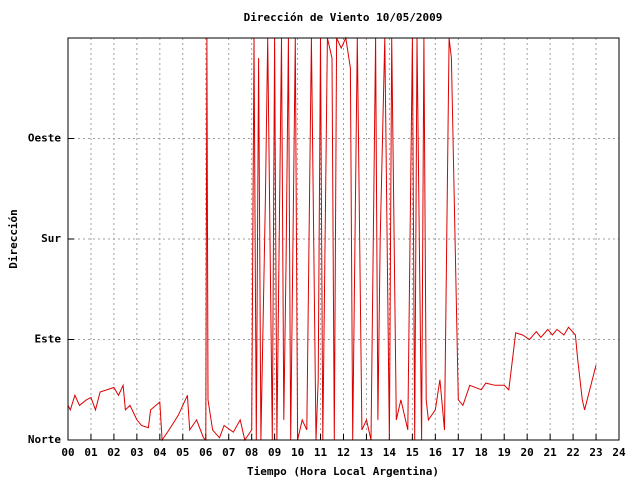 The height and width of the screenshot is (484, 640). Describe the element at coordinates (412, 452) in the screenshot. I see `x-tick-label: 15` at that location.